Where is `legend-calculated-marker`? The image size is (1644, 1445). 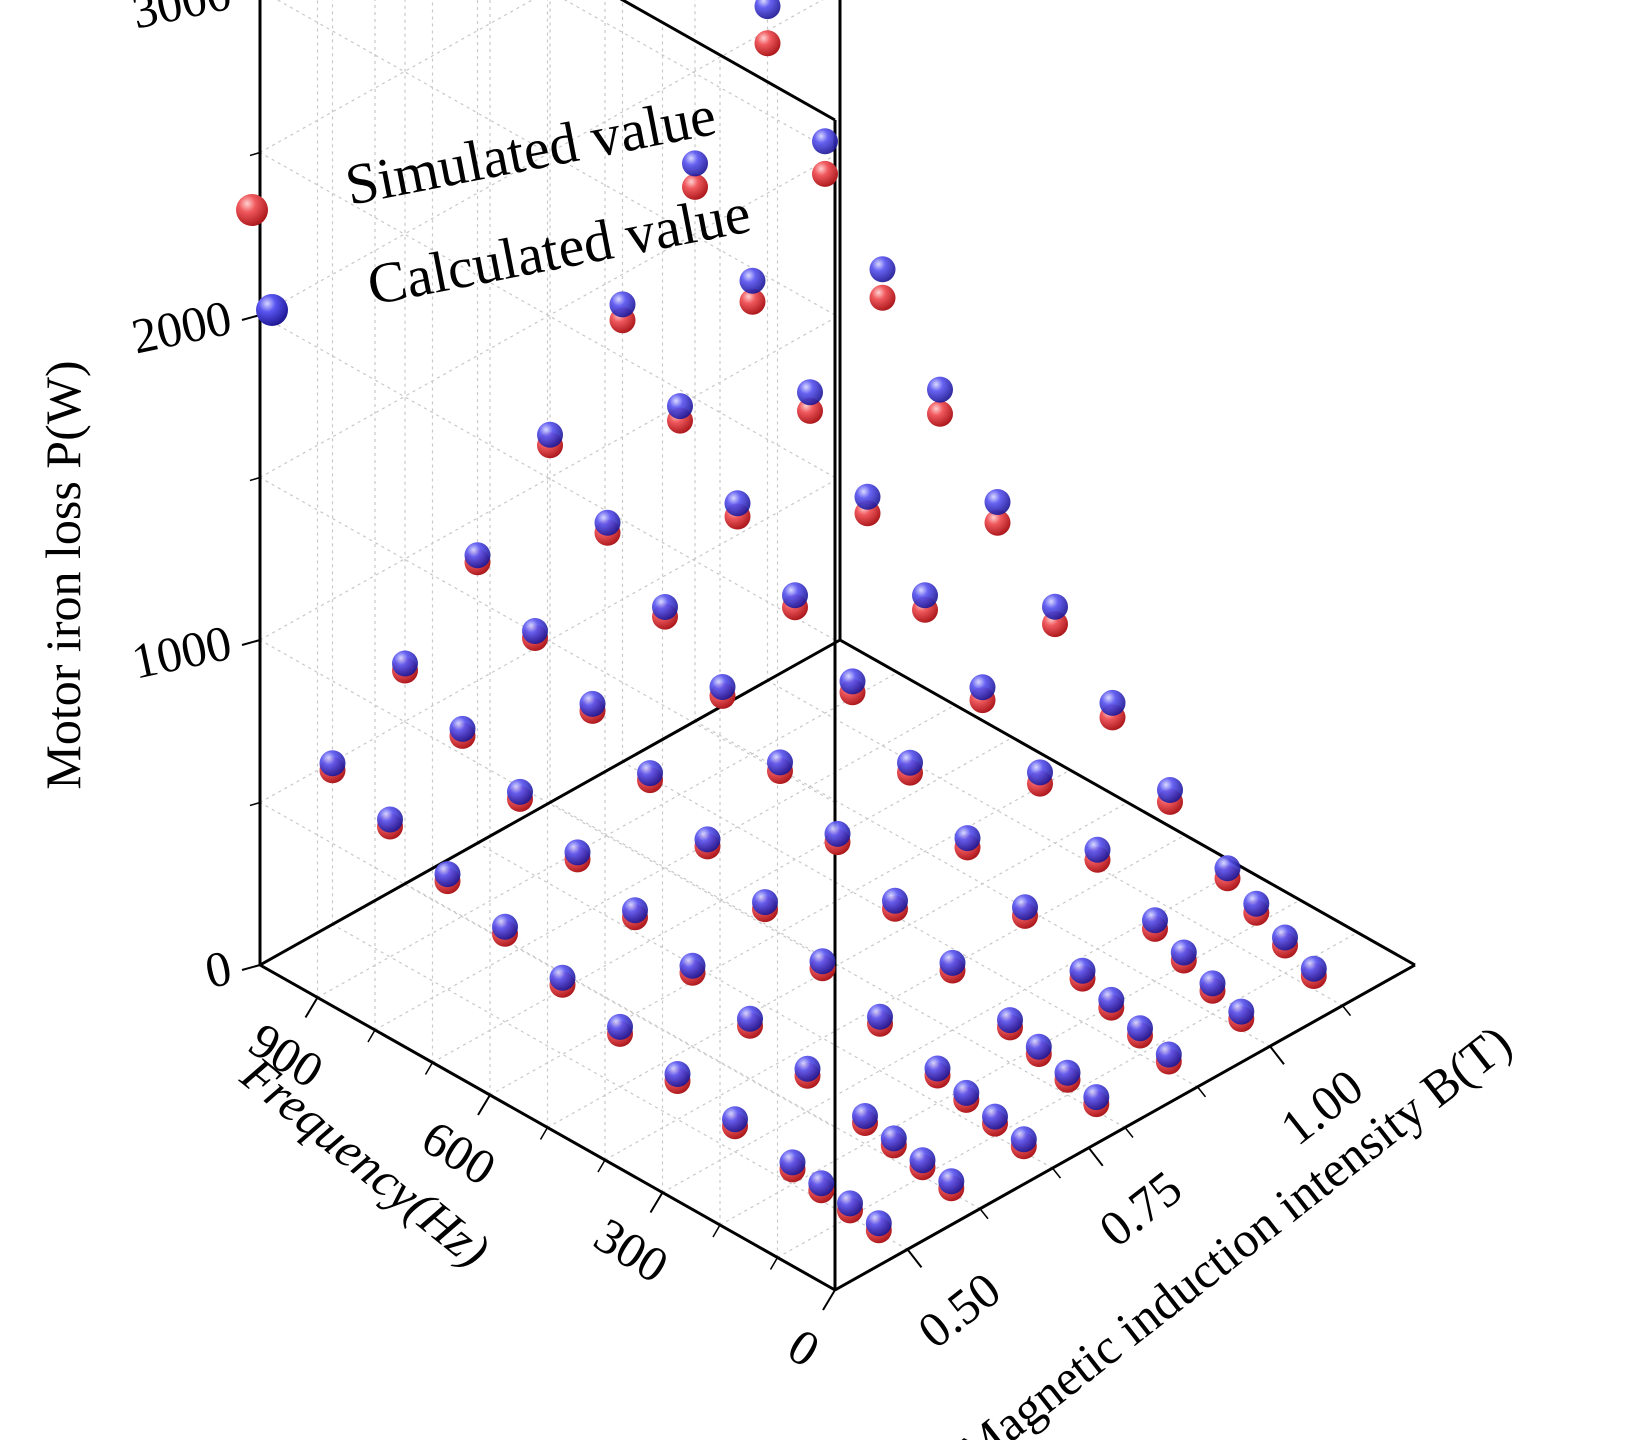
legend-calculated-marker is located at coordinates (272, 310).